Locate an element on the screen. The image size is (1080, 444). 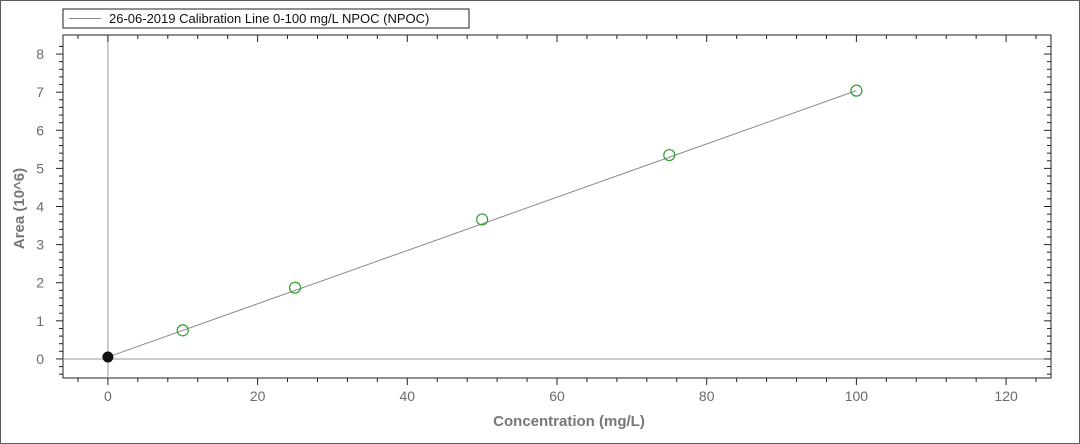
x-tick-label: 0 is located at coordinates (108, 396).